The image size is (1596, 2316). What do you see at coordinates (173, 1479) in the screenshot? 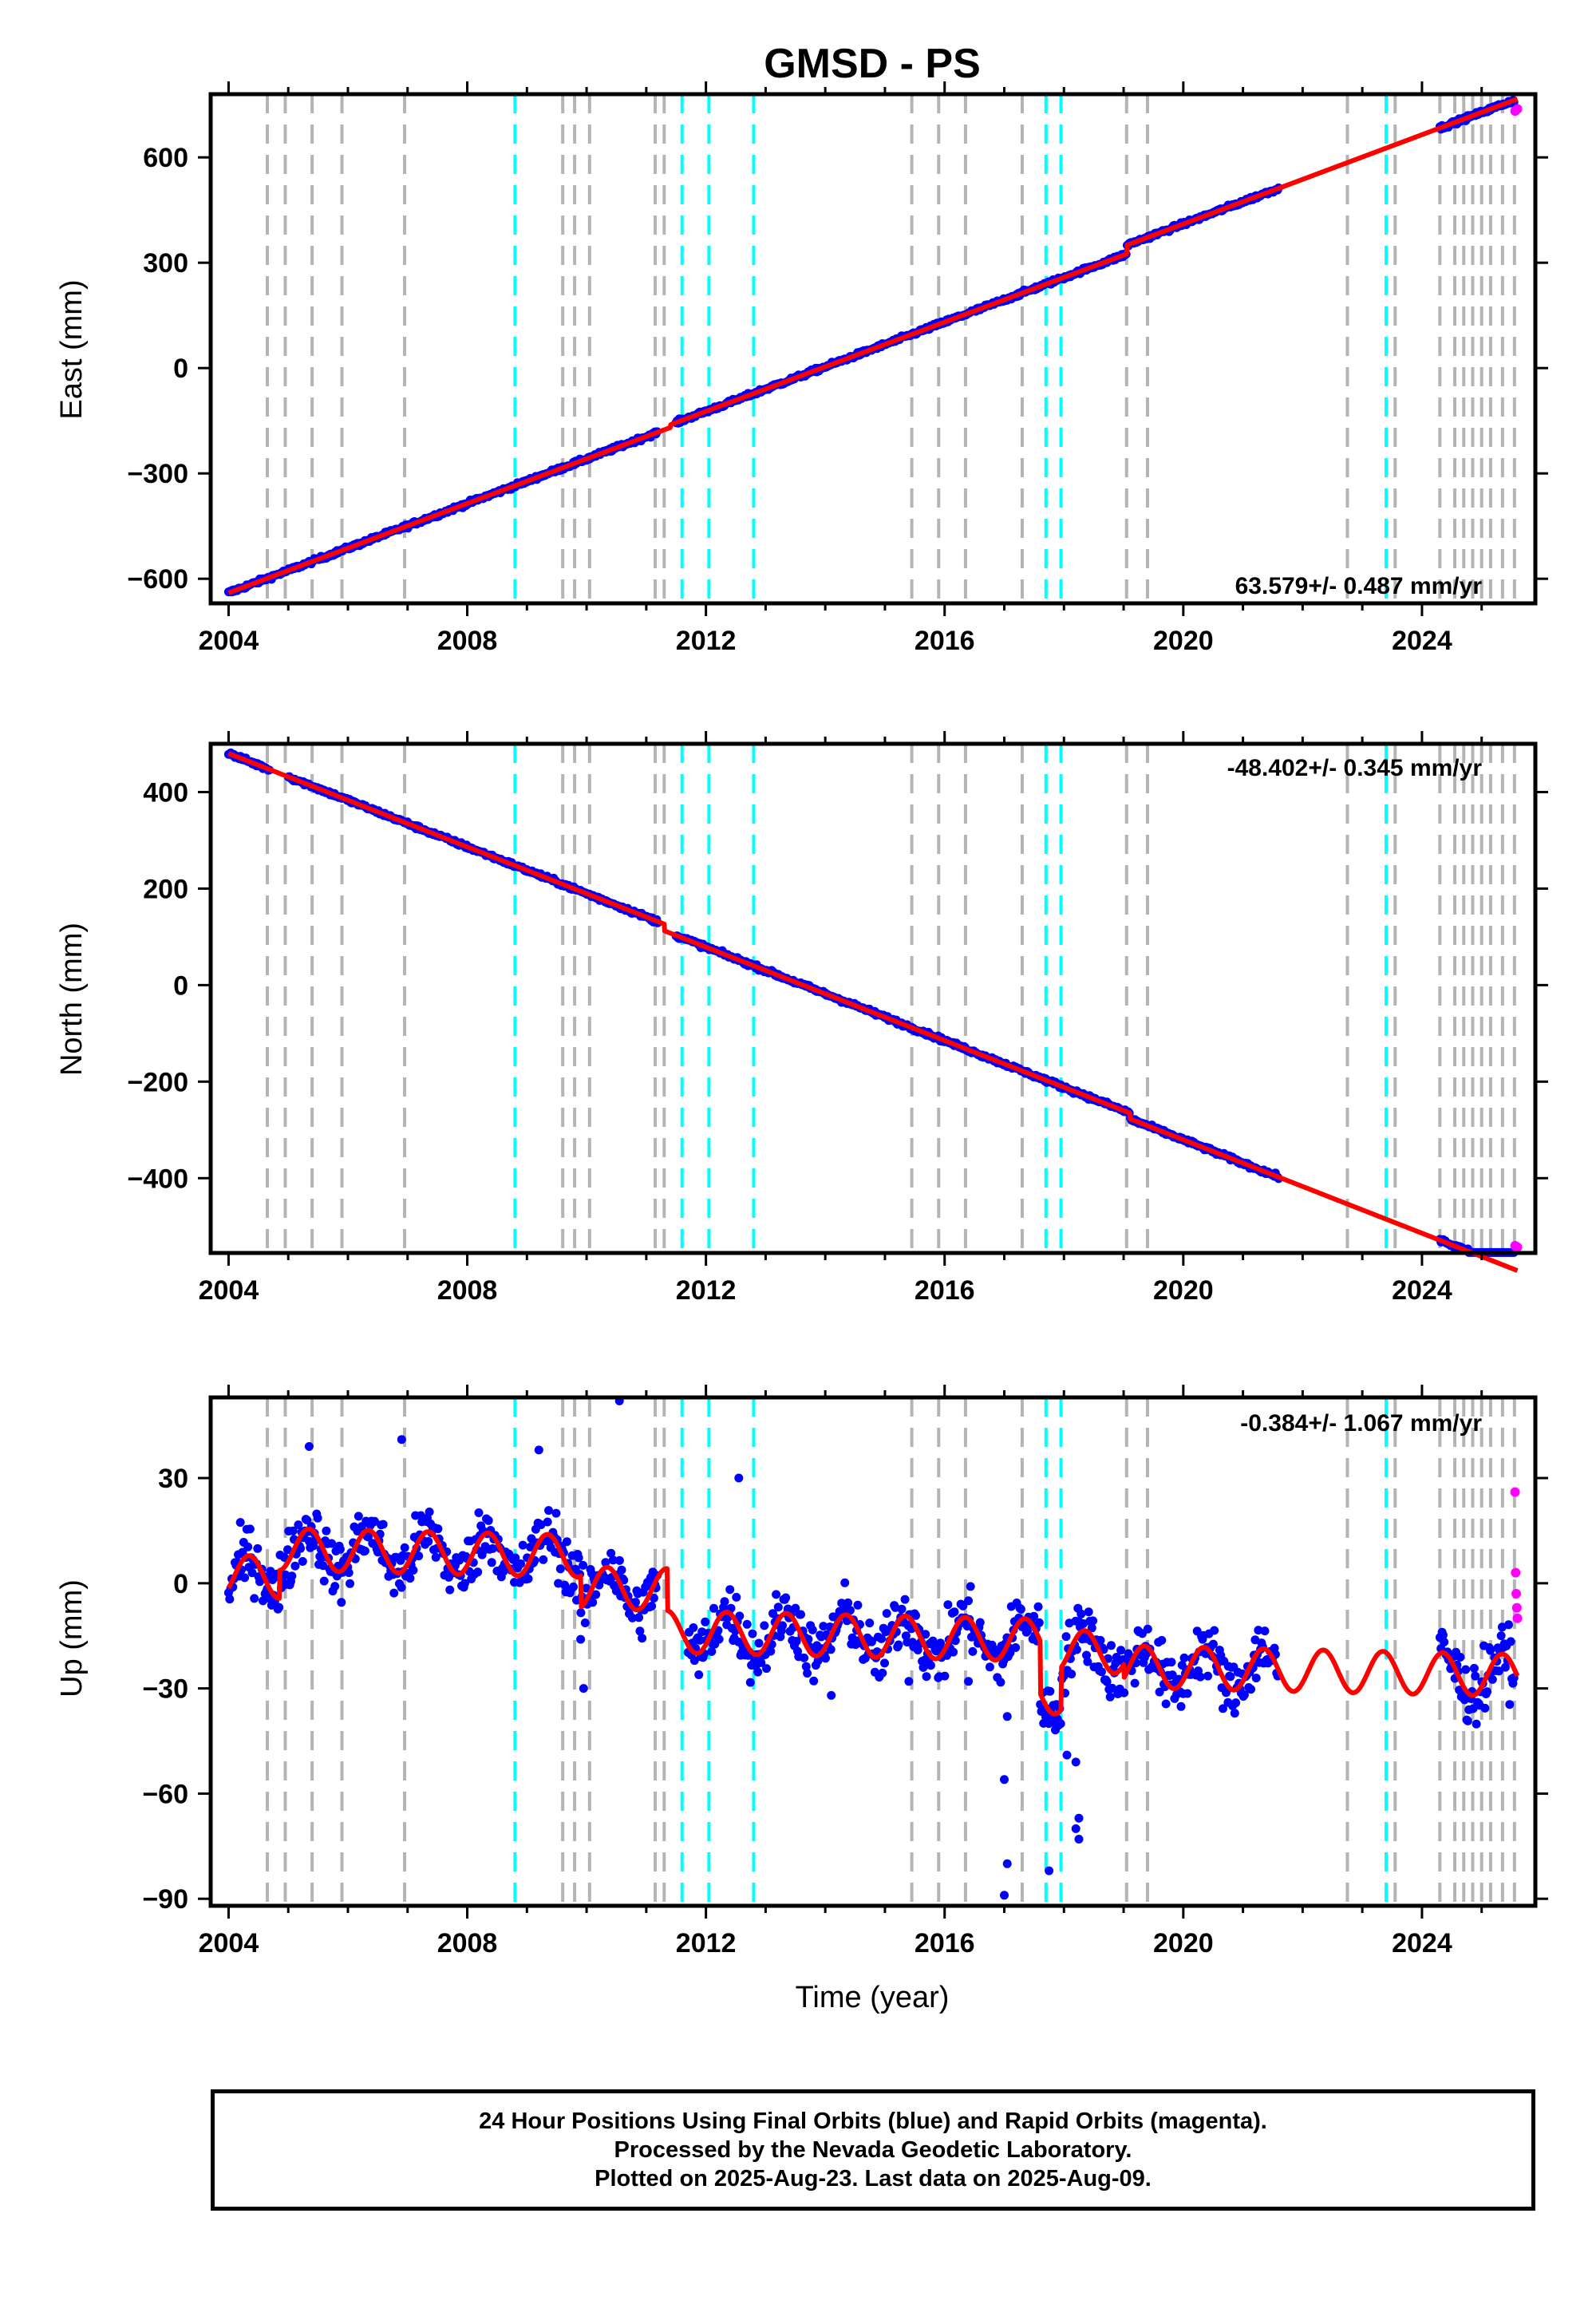
I see `y-tick-label: 30` at bounding box center [173, 1479].